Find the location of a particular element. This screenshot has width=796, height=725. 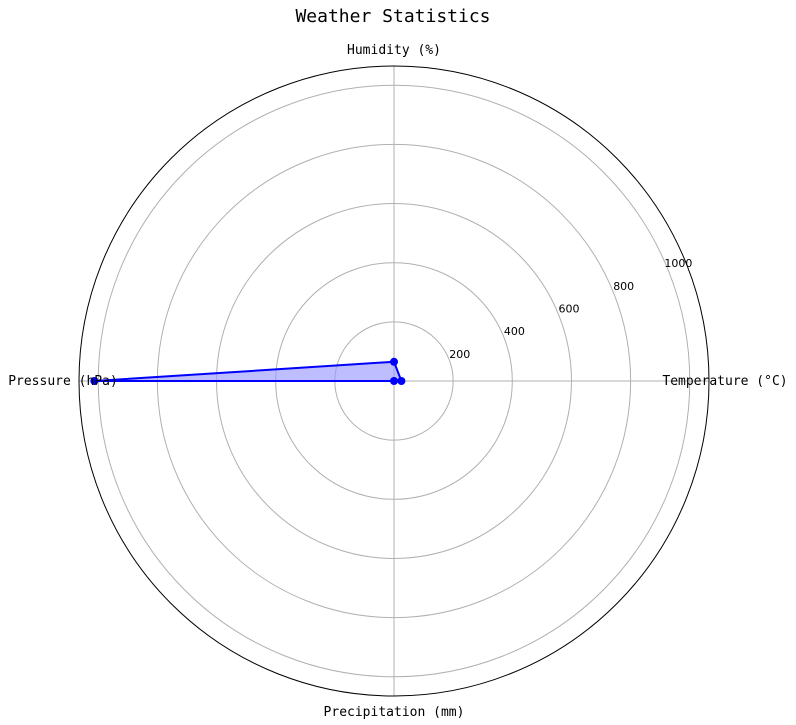

chart-title: Weather Statistics is located at coordinates (392, 16).